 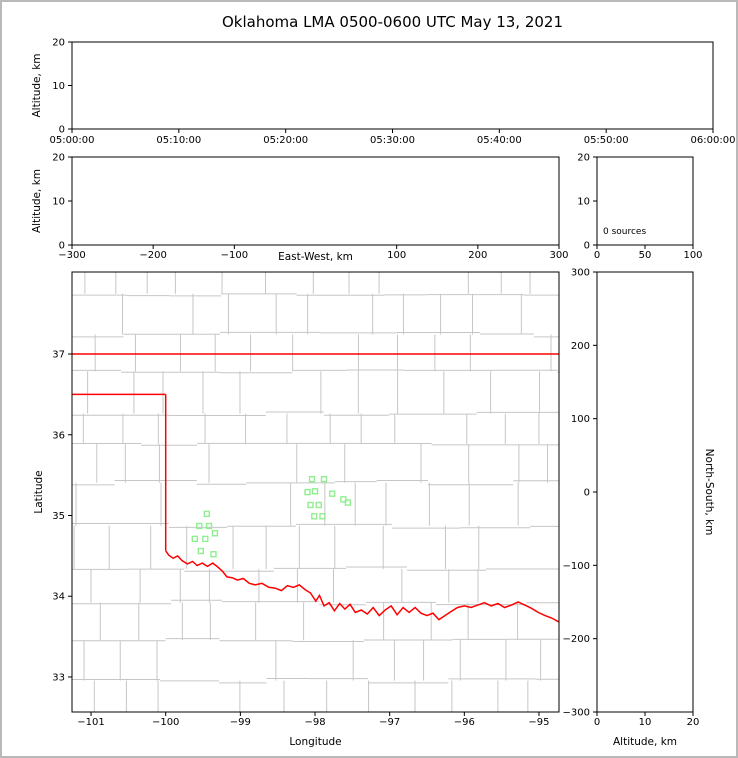 What do you see at coordinates (389, 722) in the screenshot?
I see `longitude-tick-label: −97` at bounding box center [389, 722].